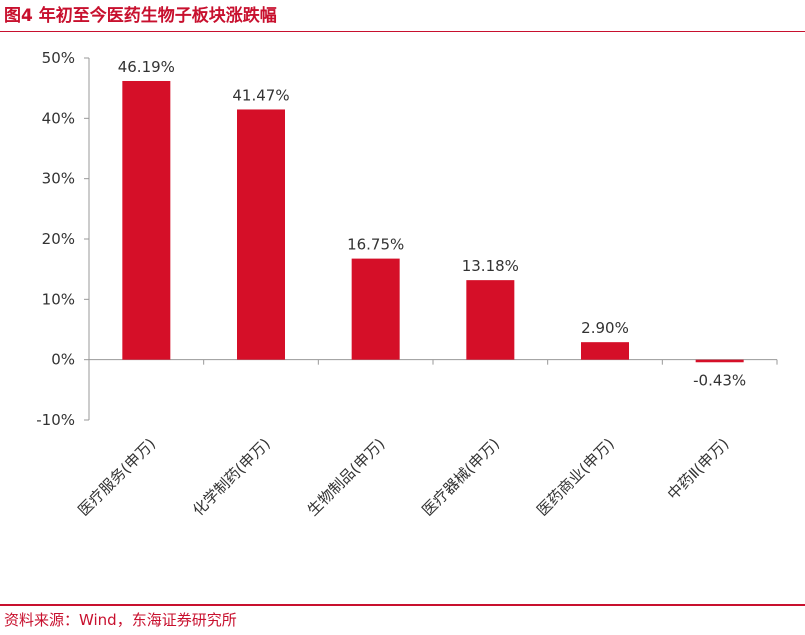  I want to click on y-tick-label: 20%, so click(58, 239).